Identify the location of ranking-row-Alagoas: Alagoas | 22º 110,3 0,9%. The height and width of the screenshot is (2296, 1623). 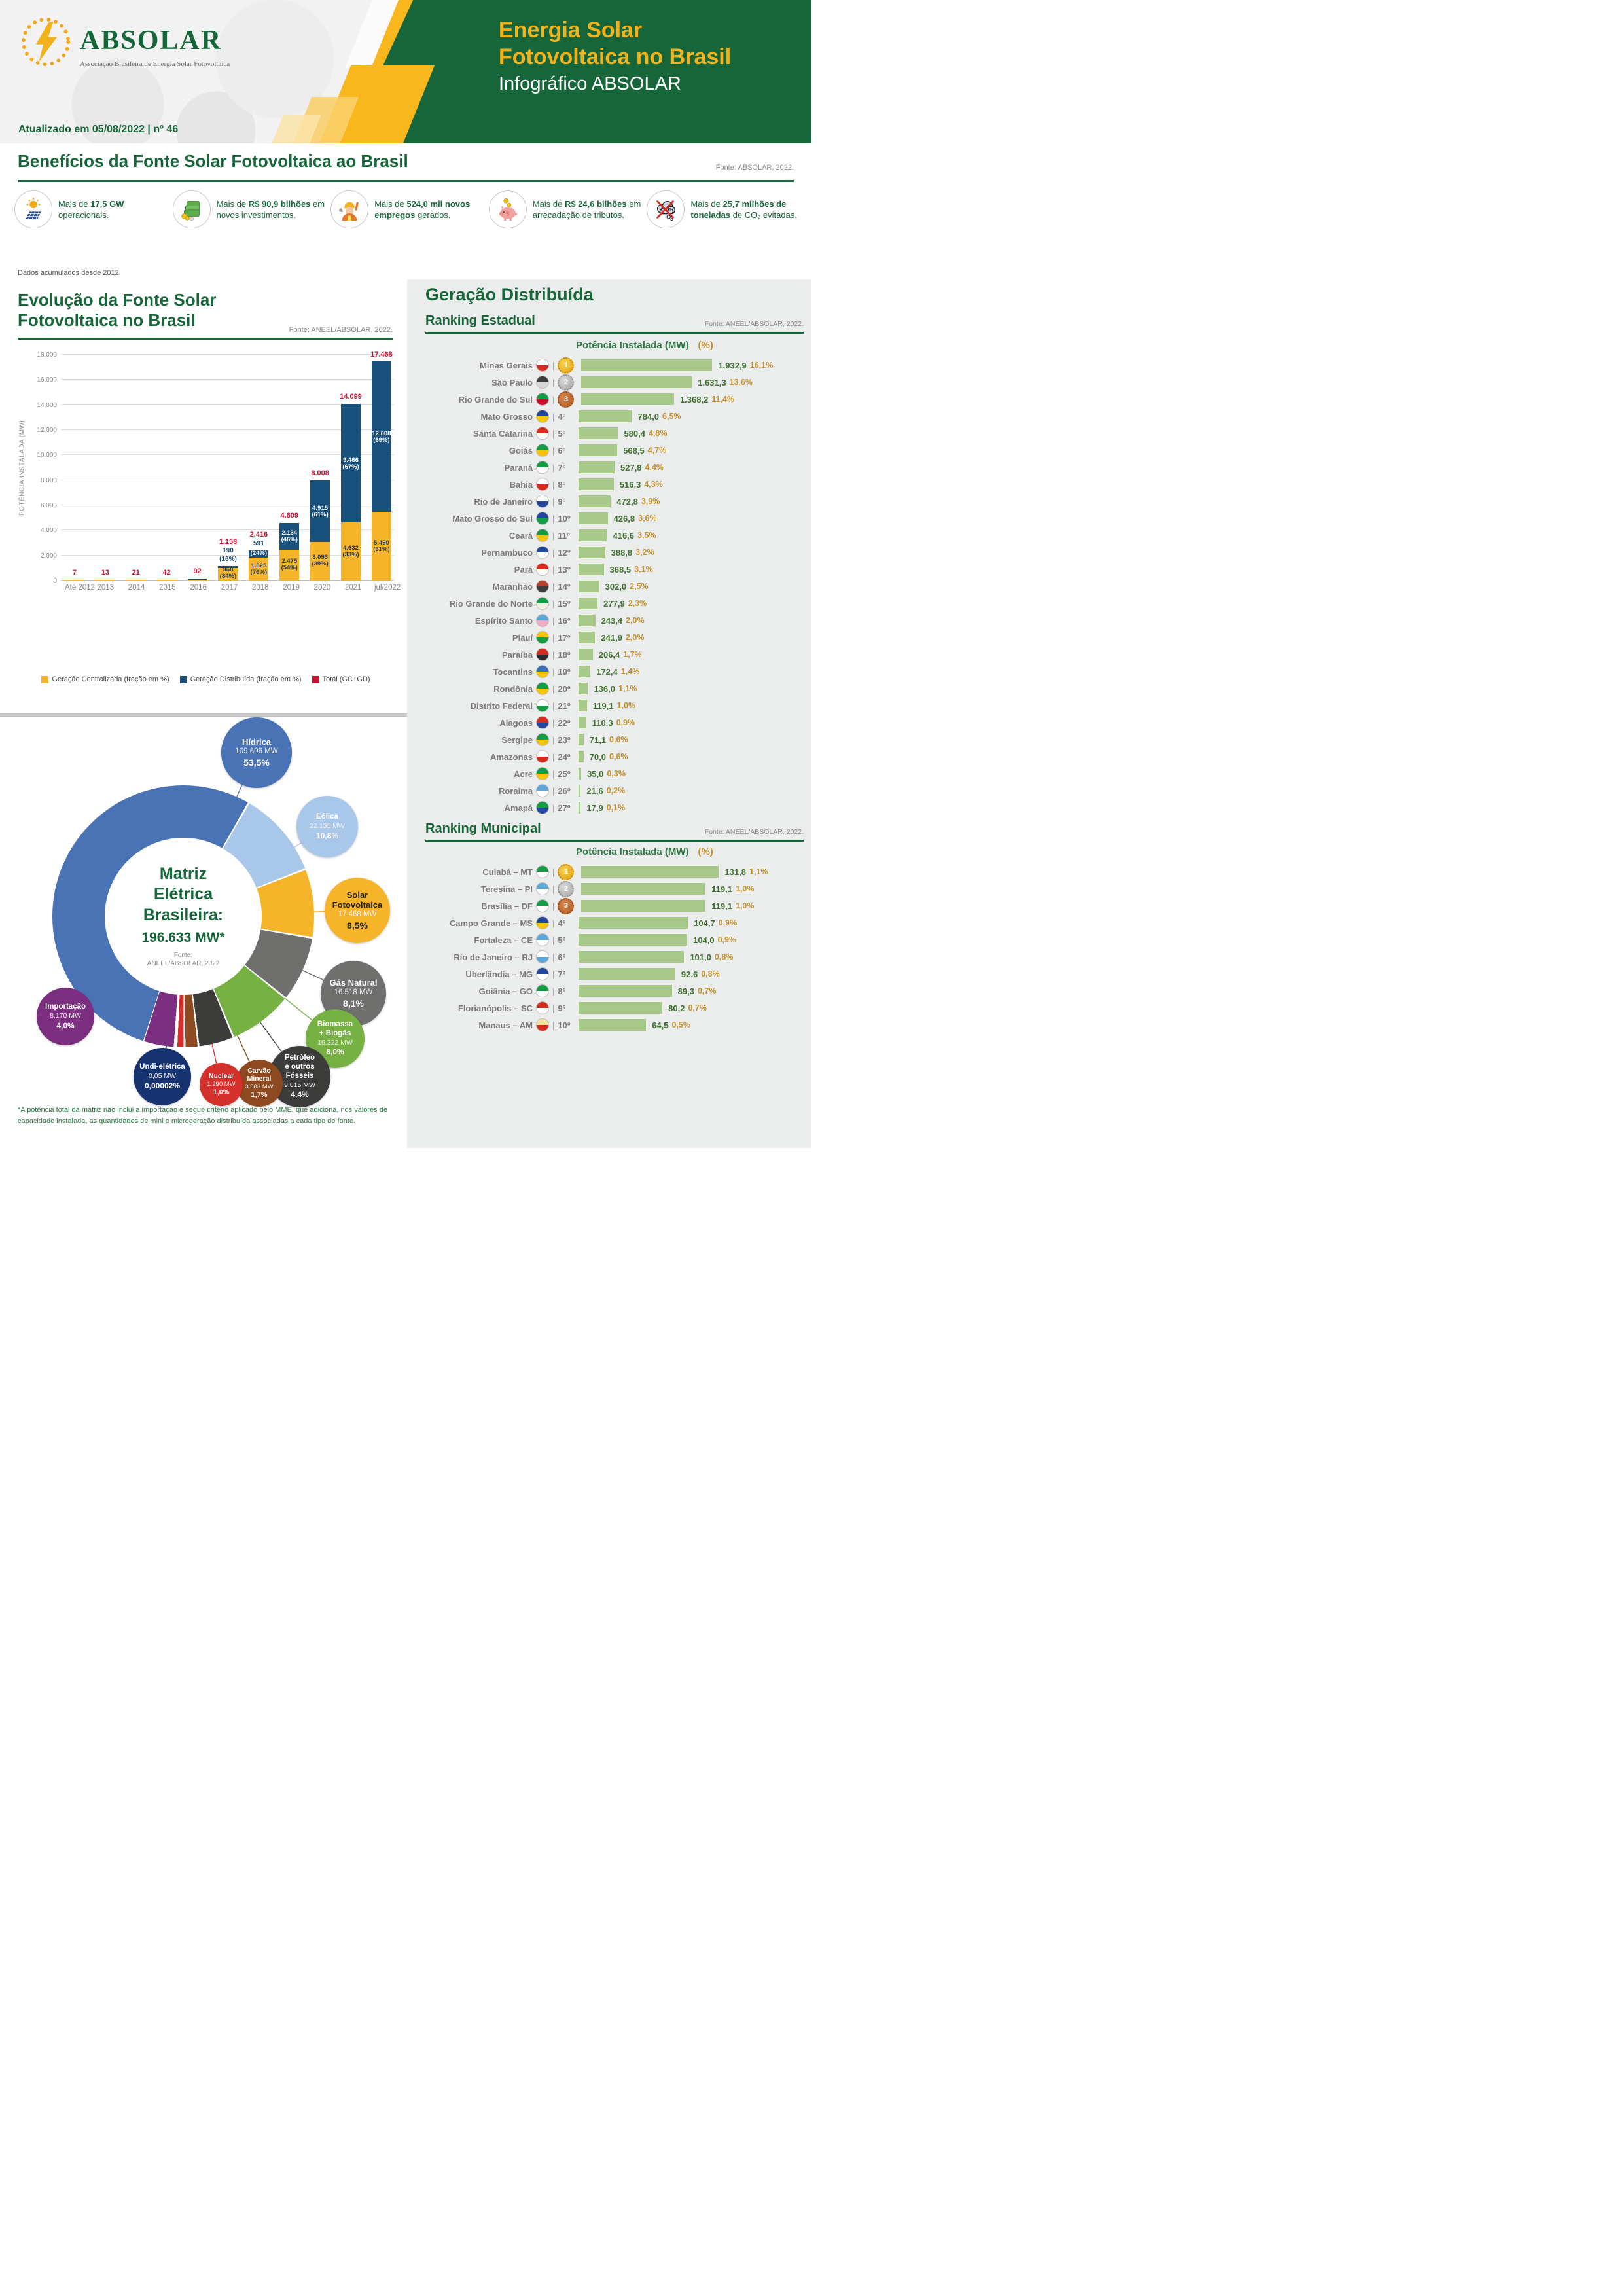
(613, 722).